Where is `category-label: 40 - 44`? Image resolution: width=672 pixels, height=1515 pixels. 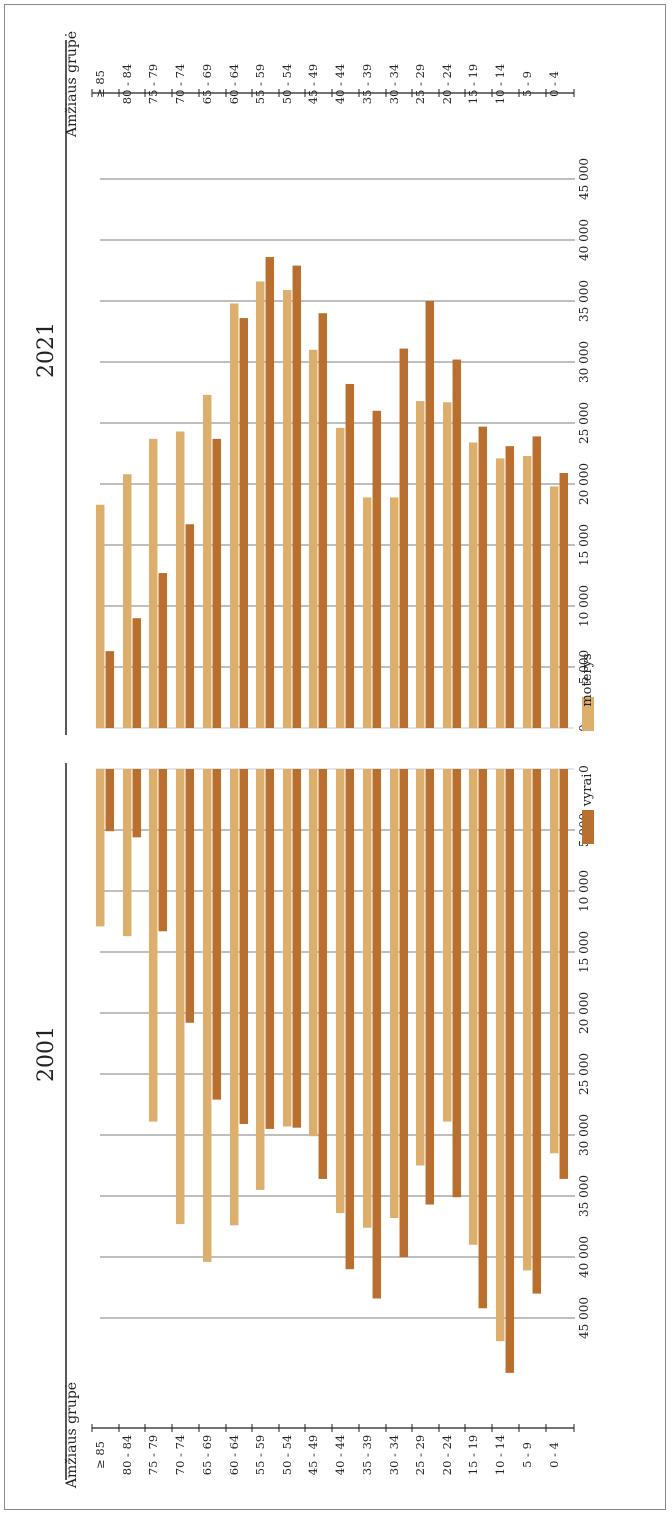
category-label: 40 - 44 is located at coordinates (340, 84).